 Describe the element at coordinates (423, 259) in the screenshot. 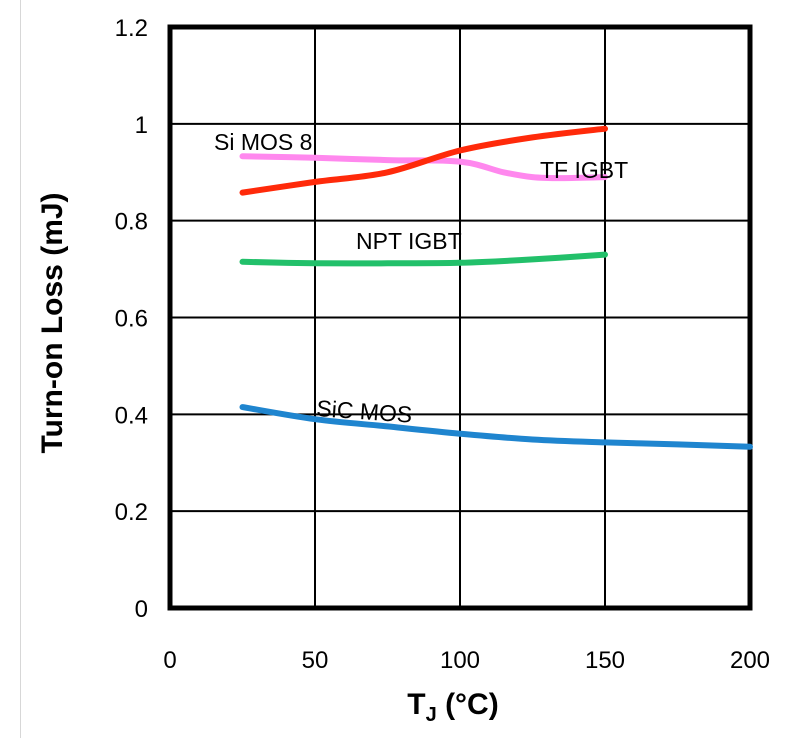

I see `series-line-npt-igbt` at that location.